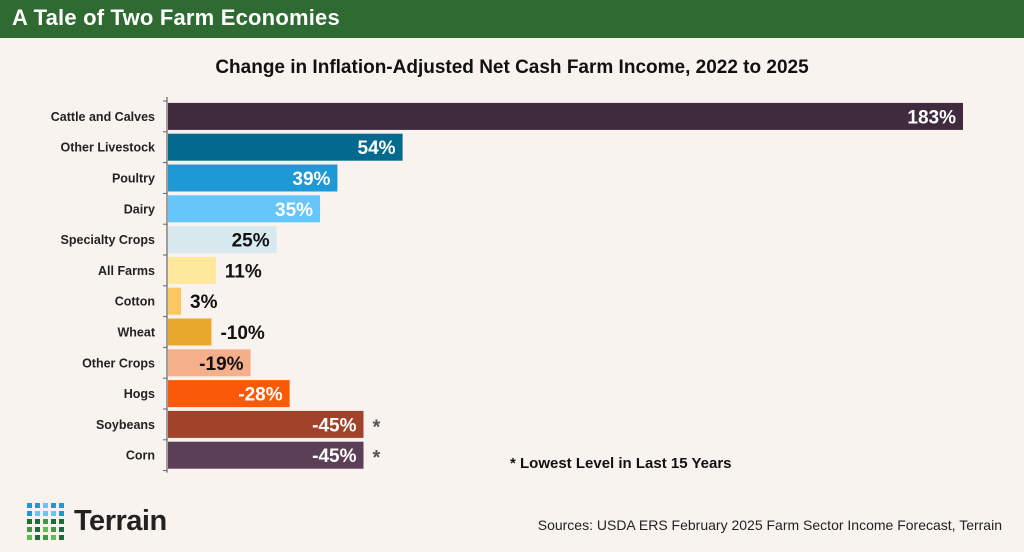 The width and height of the screenshot is (1024, 552). I want to click on logo-dots-icon, so click(45, 521).